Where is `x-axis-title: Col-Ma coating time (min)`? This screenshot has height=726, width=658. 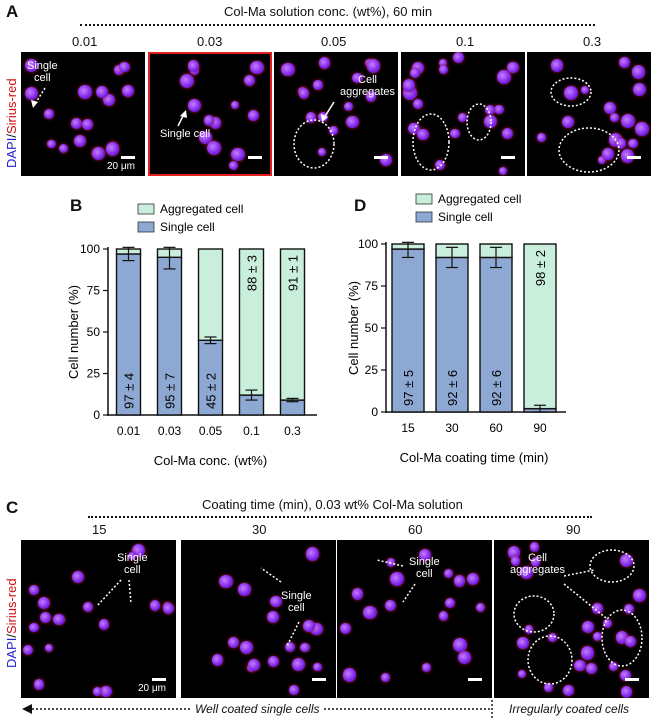 x-axis-title: Col-Ma coating time (min) is located at coordinates (474, 457).